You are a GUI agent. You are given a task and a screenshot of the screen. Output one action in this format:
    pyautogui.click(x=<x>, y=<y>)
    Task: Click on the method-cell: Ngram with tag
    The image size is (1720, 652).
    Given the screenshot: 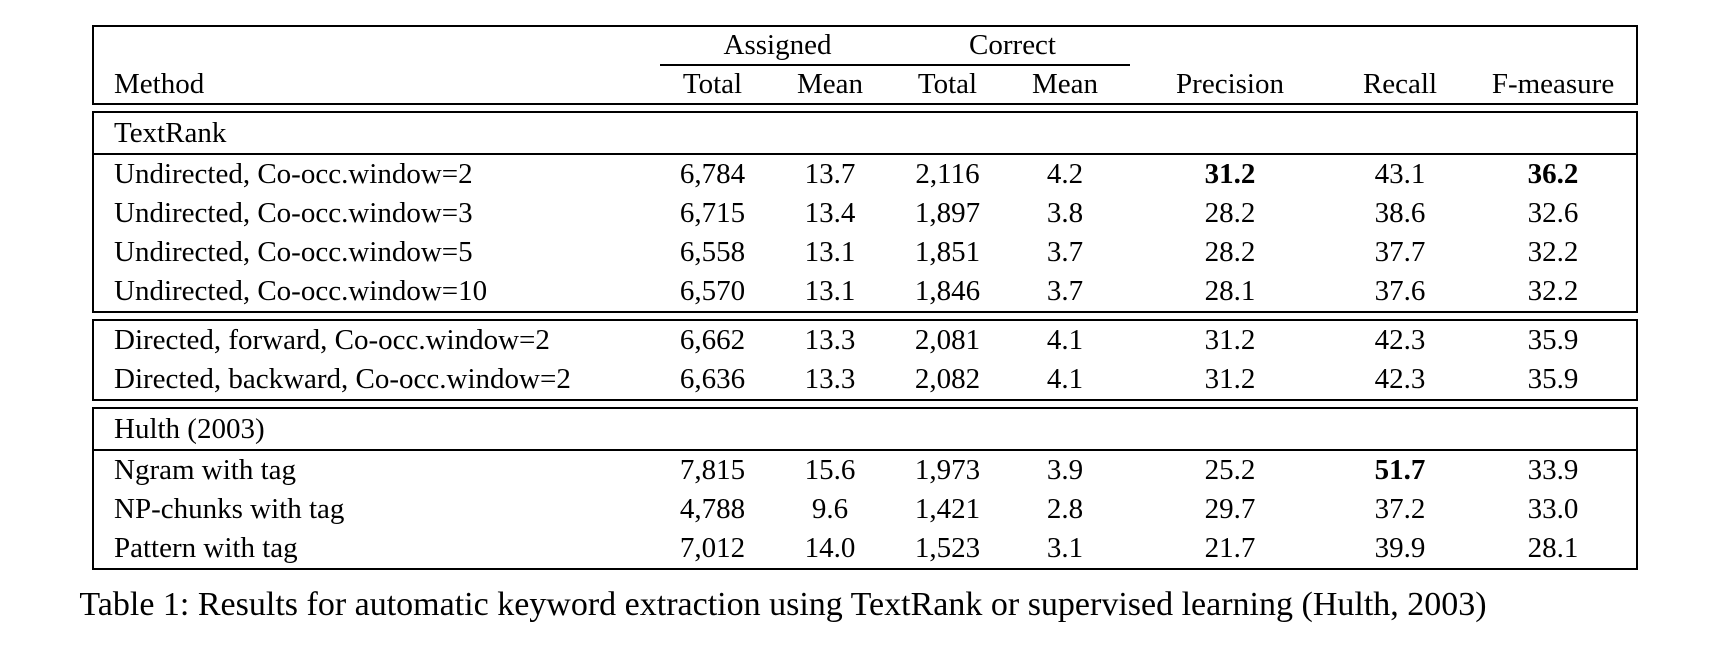 What is the action you would take?
    pyautogui.click(x=205, y=470)
    